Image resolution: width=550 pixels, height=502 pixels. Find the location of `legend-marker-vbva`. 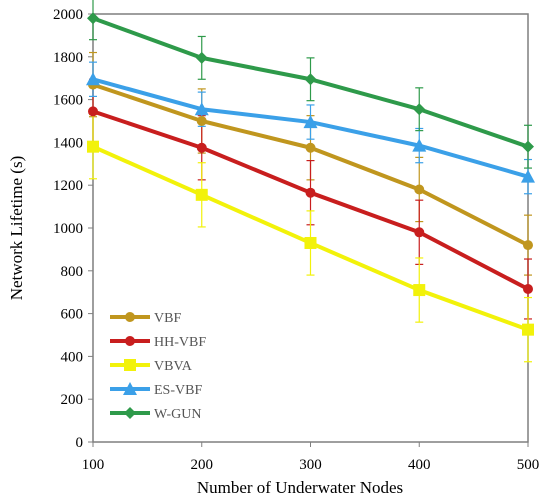

legend-marker-vbva is located at coordinates (130, 365).